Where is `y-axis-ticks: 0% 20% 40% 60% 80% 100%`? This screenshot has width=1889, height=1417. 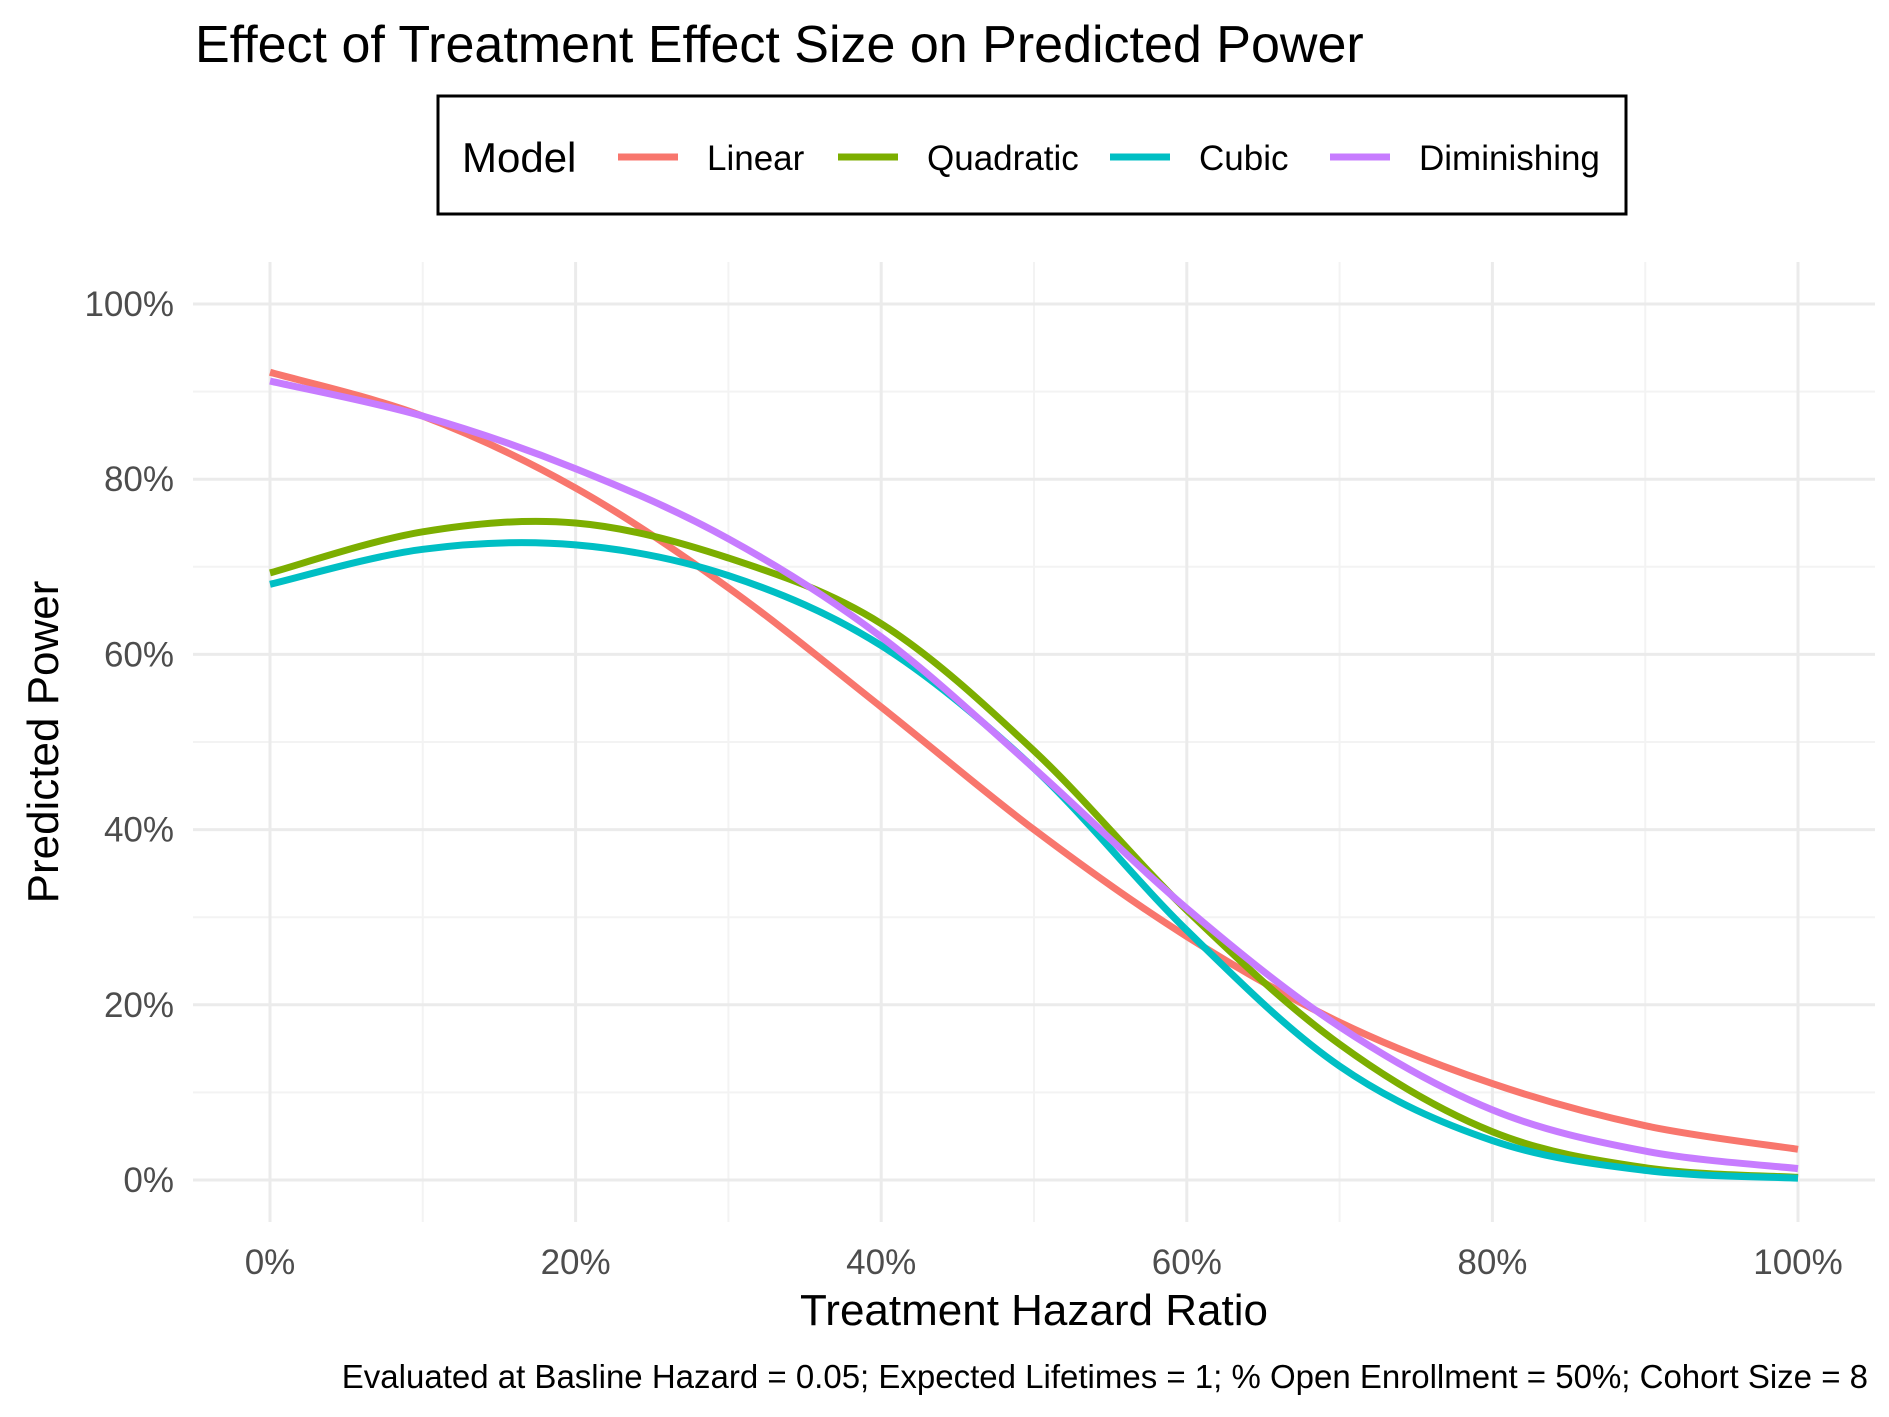 y-axis-ticks: 0% 20% 40% 60% 80% 100% is located at coordinates (129, 742).